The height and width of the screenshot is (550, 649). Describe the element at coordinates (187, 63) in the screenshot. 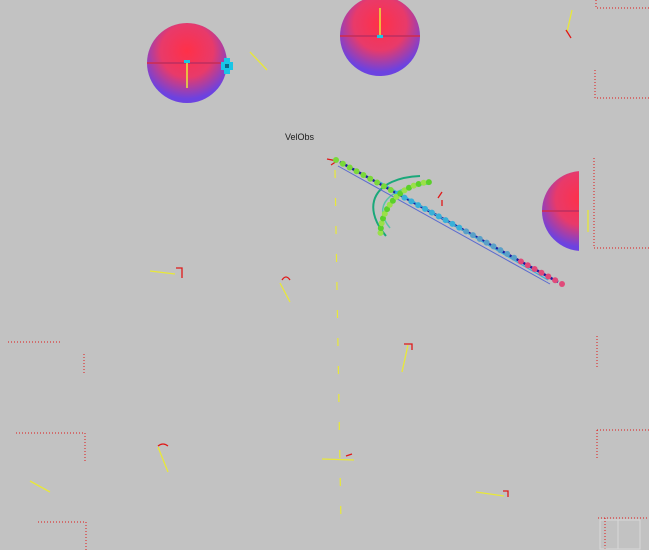

I see `obstacle-left` at that location.